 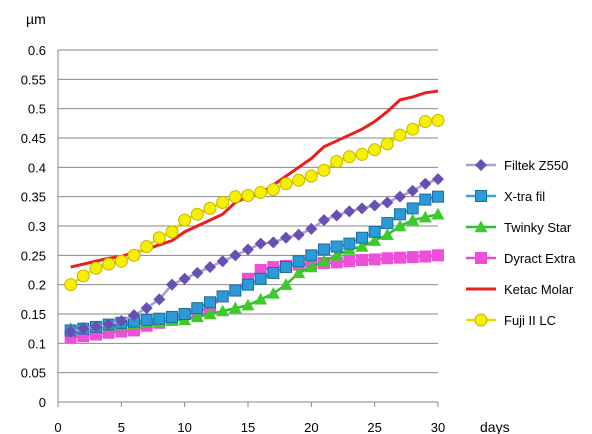 I want to click on legend-label: Dyract Extra, so click(x=540, y=258).